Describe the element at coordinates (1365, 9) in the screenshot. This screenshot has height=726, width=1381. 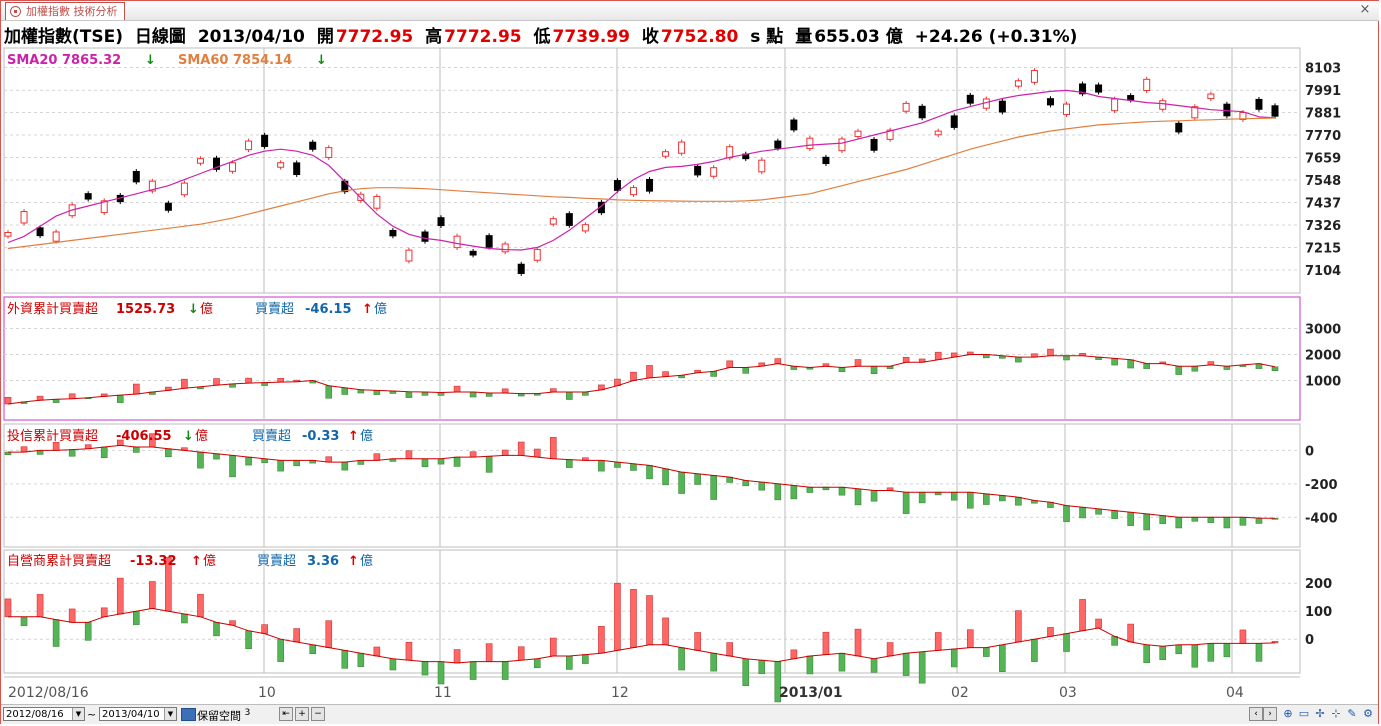
I see `close-icon: ×` at that location.